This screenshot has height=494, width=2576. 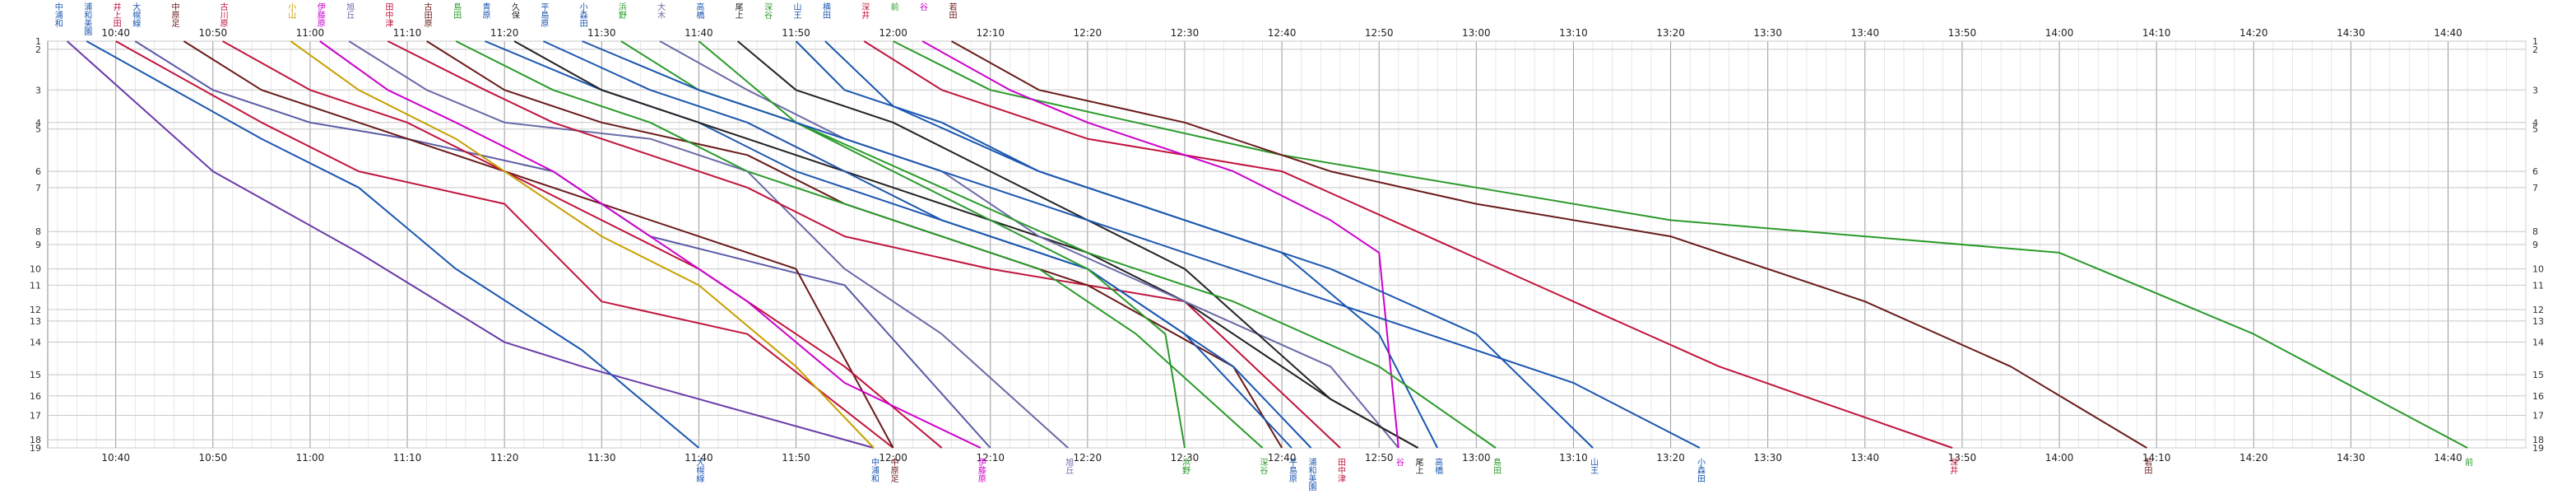 I want to click on top-train-label: 尾上, so click(x=738, y=10).